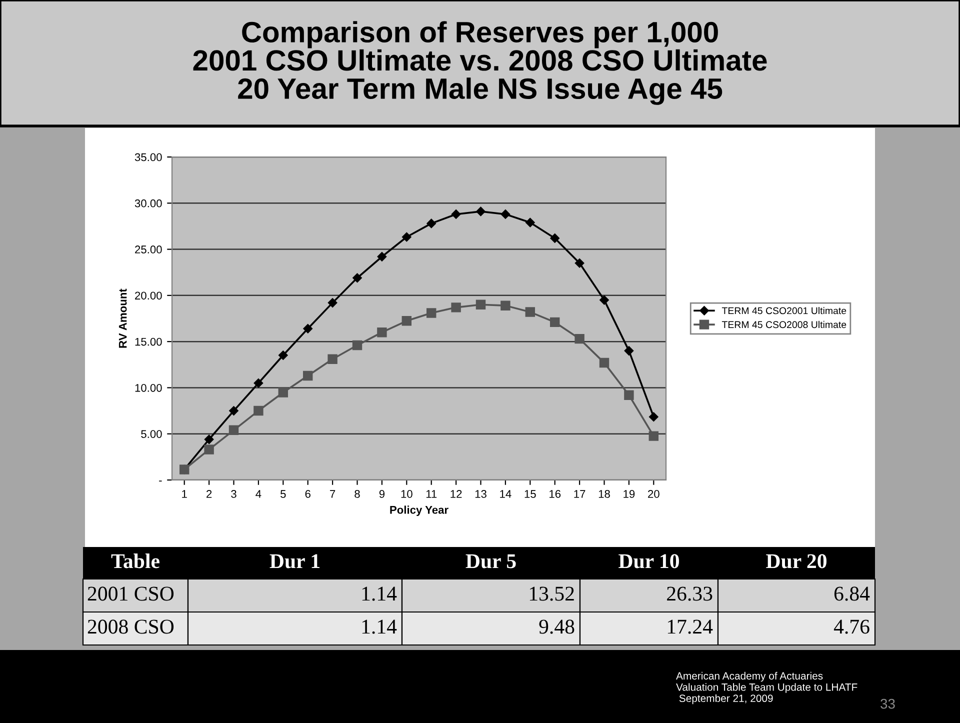 The image size is (960, 723). I want to click on text: 2008 CSO, so click(131, 627).